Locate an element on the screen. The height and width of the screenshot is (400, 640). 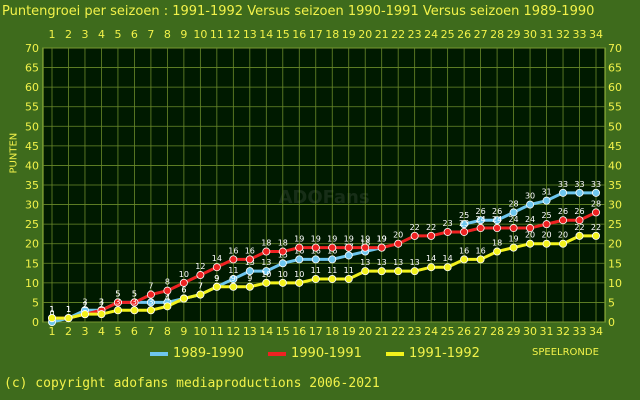
y-tick-label: 30 is located at coordinates (32, 205).